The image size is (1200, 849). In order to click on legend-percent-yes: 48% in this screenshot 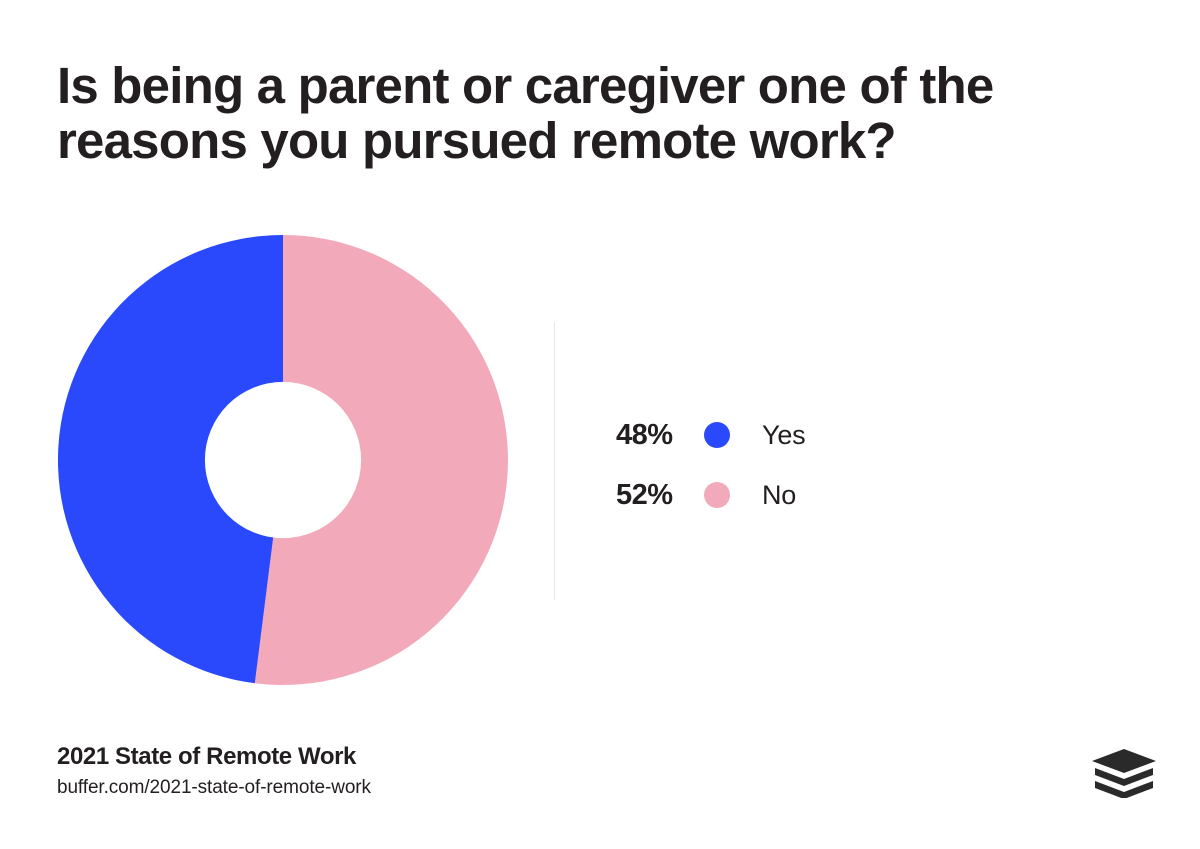, I will do `click(644, 434)`.